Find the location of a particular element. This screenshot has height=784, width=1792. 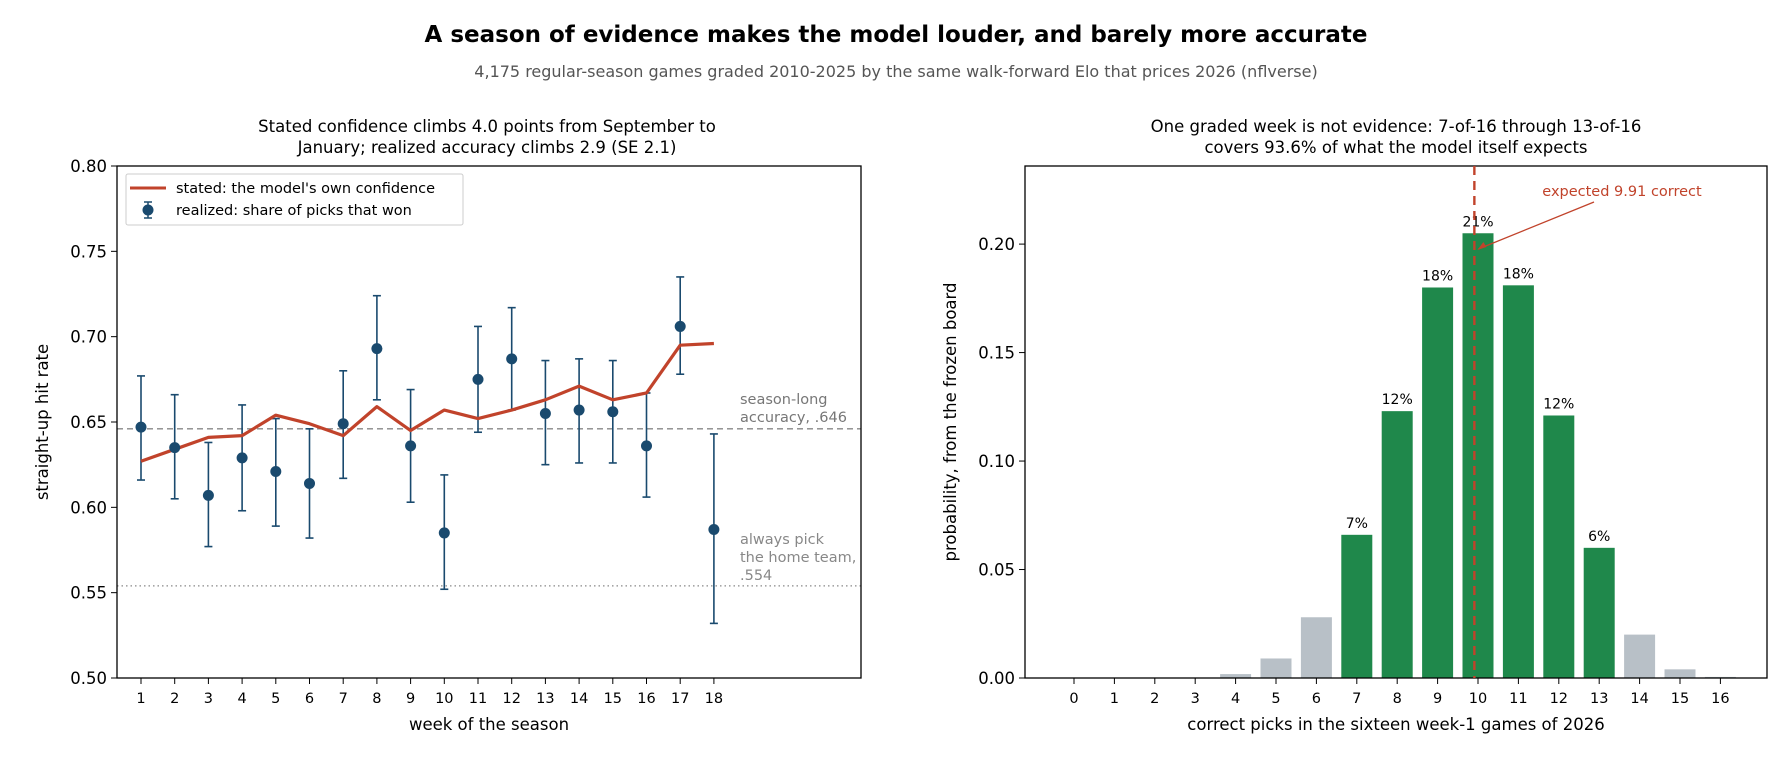

right-x-tick-label: 14 is located at coordinates (1639, 699).